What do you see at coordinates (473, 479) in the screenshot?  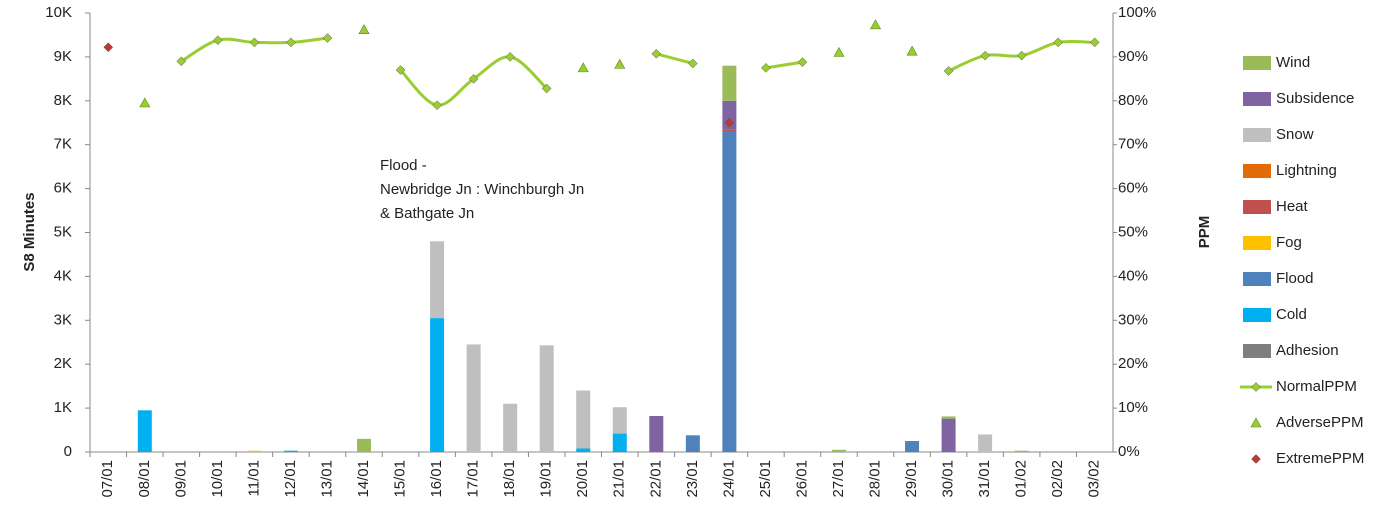 I see `x-tick-label: 17/01` at bounding box center [473, 479].